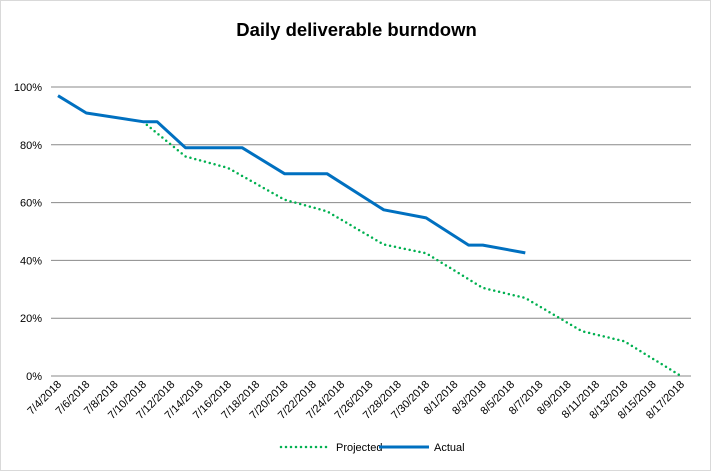 Image resolution: width=713 pixels, height=473 pixels. What do you see at coordinates (31, 319) in the screenshot?
I see `y-tick-label: 20%` at bounding box center [31, 319].